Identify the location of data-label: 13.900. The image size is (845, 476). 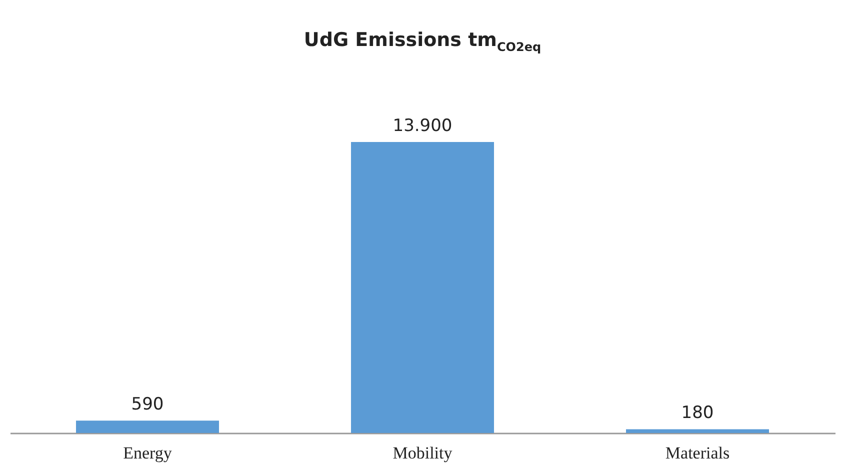
(422, 126).